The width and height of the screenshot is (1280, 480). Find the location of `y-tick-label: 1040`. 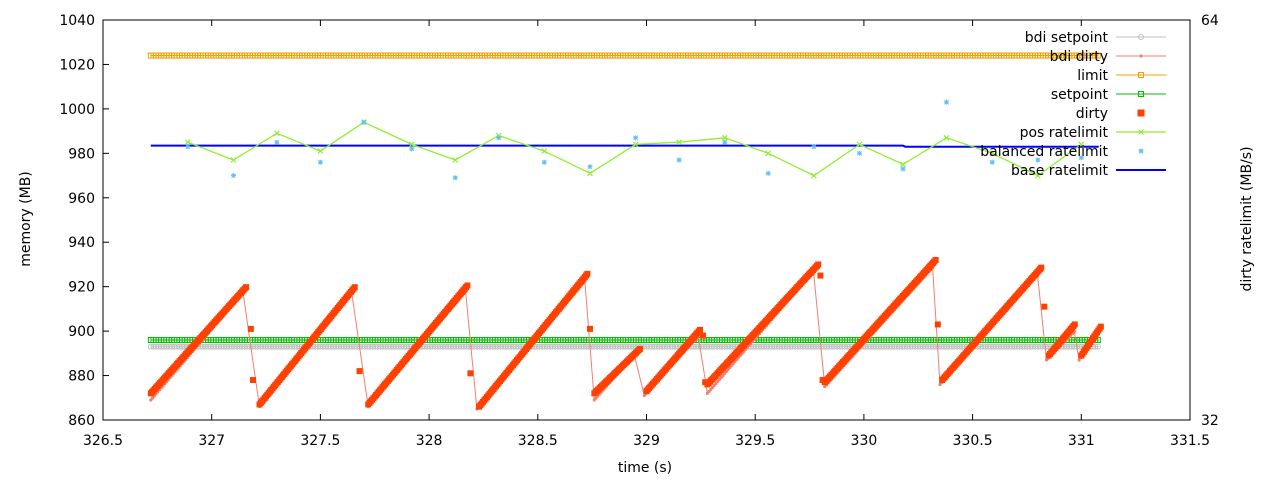

y-tick-label: 1040 is located at coordinates (77, 21).